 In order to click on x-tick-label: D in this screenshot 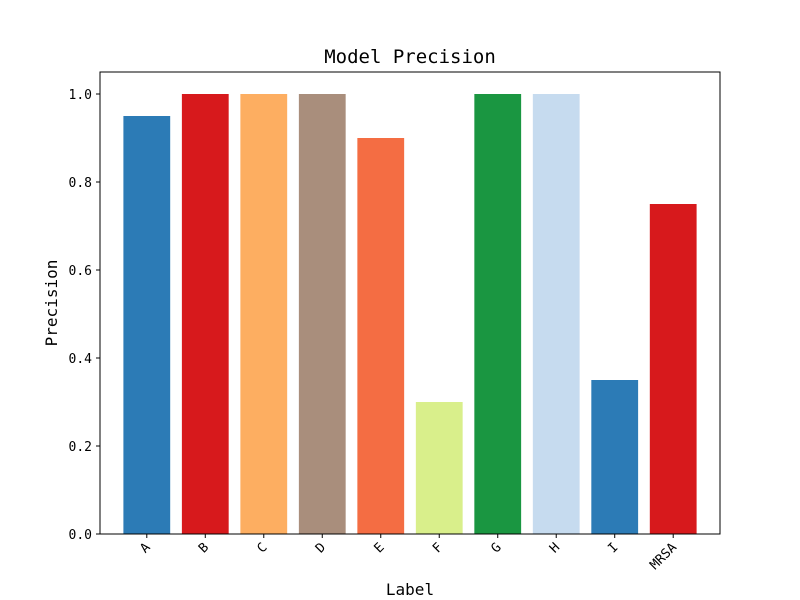, I will do `click(321, 548)`.